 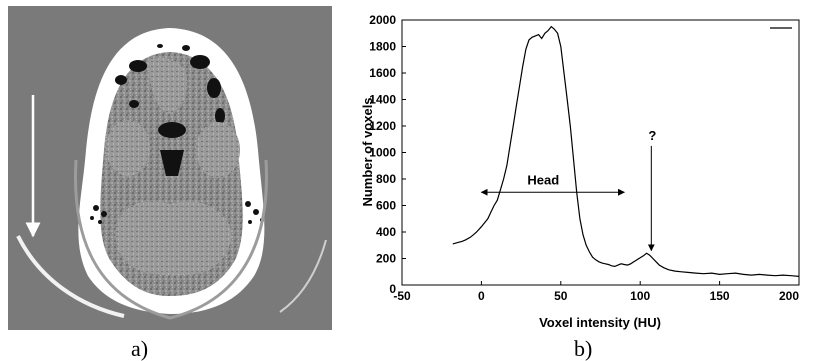 I want to click on y-tick-label: 1000, so click(x=382, y=153).